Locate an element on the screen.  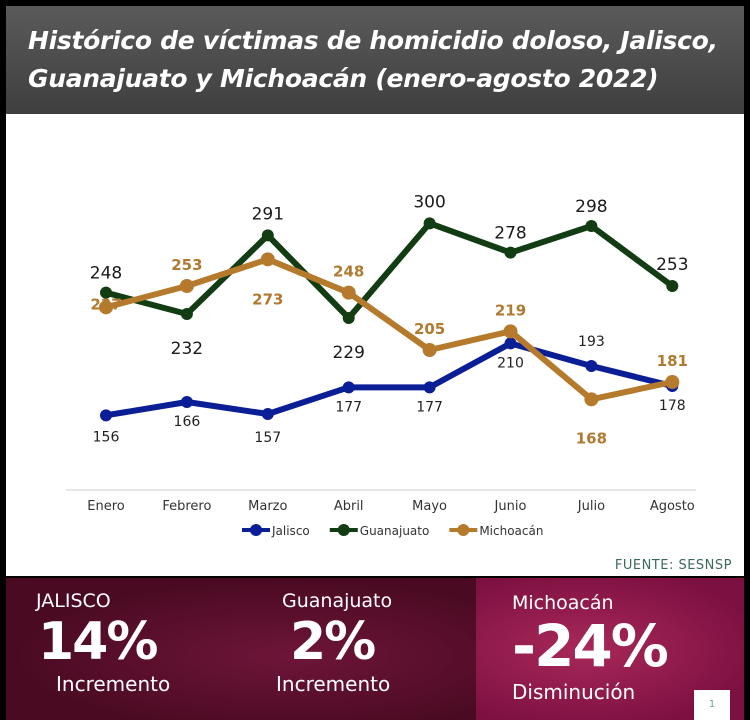
kpi-value: -24% is located at coordinates (590, 646).